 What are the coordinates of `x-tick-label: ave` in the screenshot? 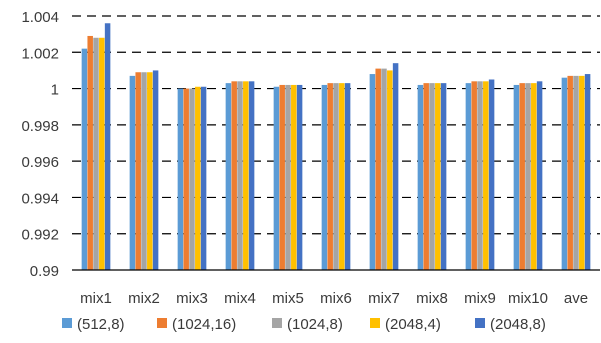 It's located at (576, 298).